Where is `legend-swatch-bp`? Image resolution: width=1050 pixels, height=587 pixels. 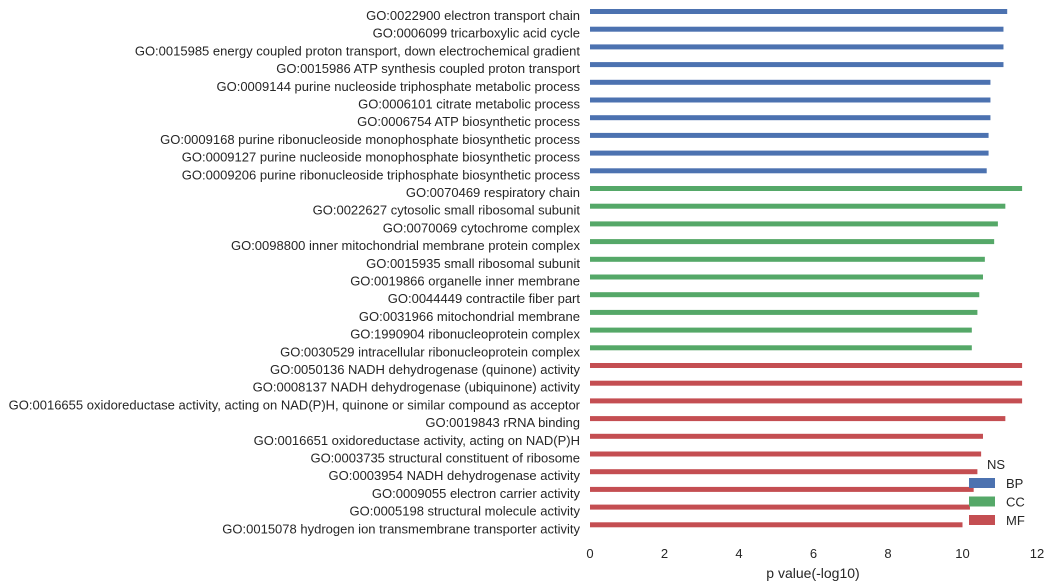 legend-swatch-bp is located at coordinates (982, 483).